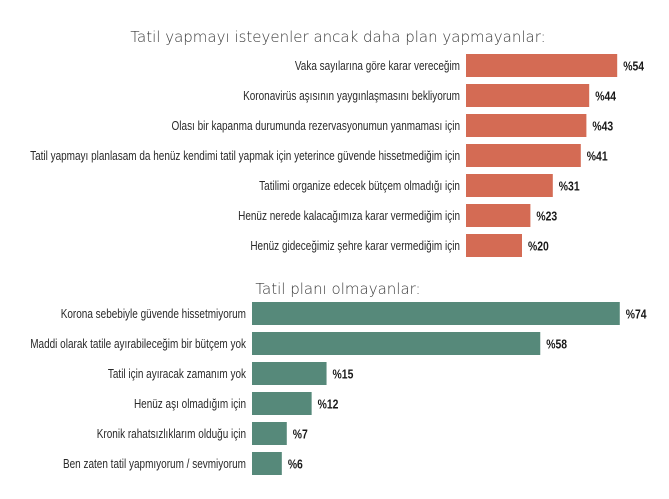  I want to click on data-label: %6, so click(295, 464).